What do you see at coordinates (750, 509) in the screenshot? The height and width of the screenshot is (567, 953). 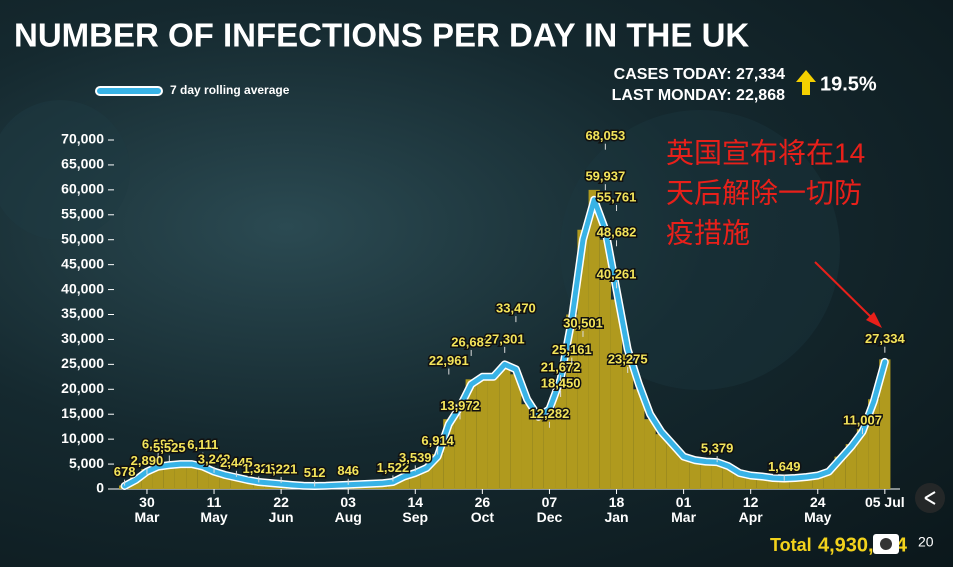 I see `x-tick-label: 12 Apr` at bounding box center [750, 509].